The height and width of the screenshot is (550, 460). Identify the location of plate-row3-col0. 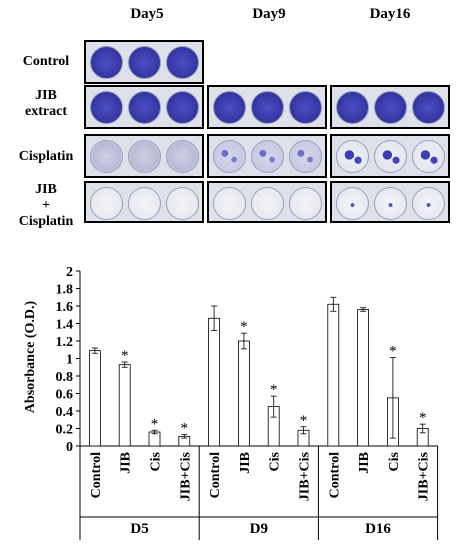
(144, 202).